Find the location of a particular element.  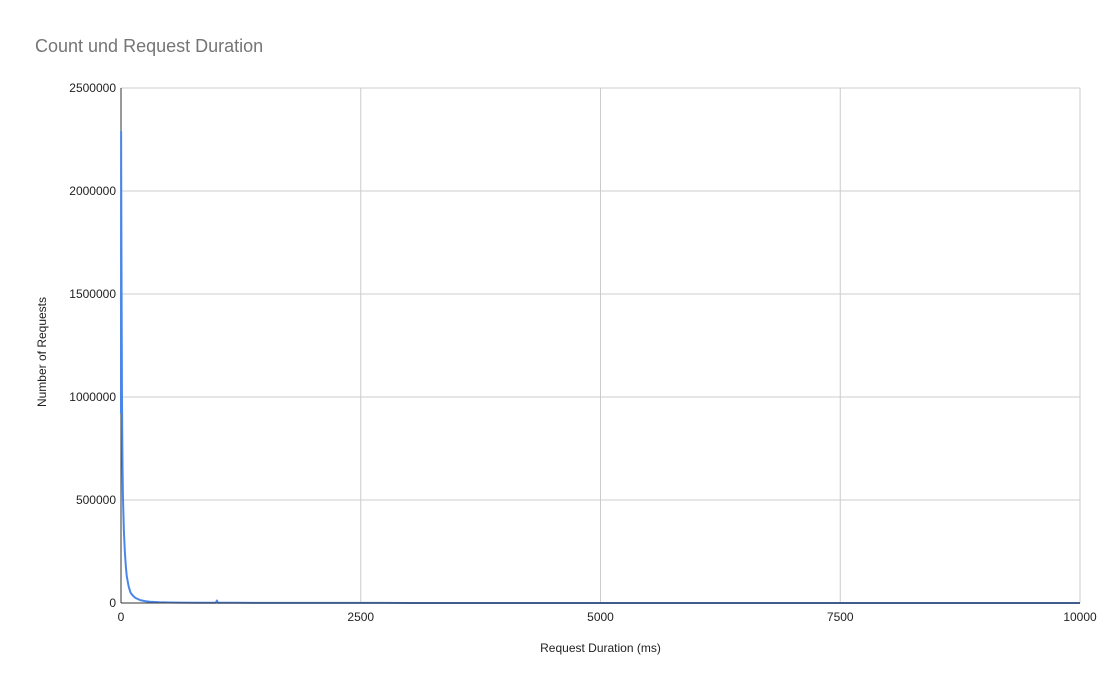

x-tick-label: 10000 is located at coordinates (1080, 617).